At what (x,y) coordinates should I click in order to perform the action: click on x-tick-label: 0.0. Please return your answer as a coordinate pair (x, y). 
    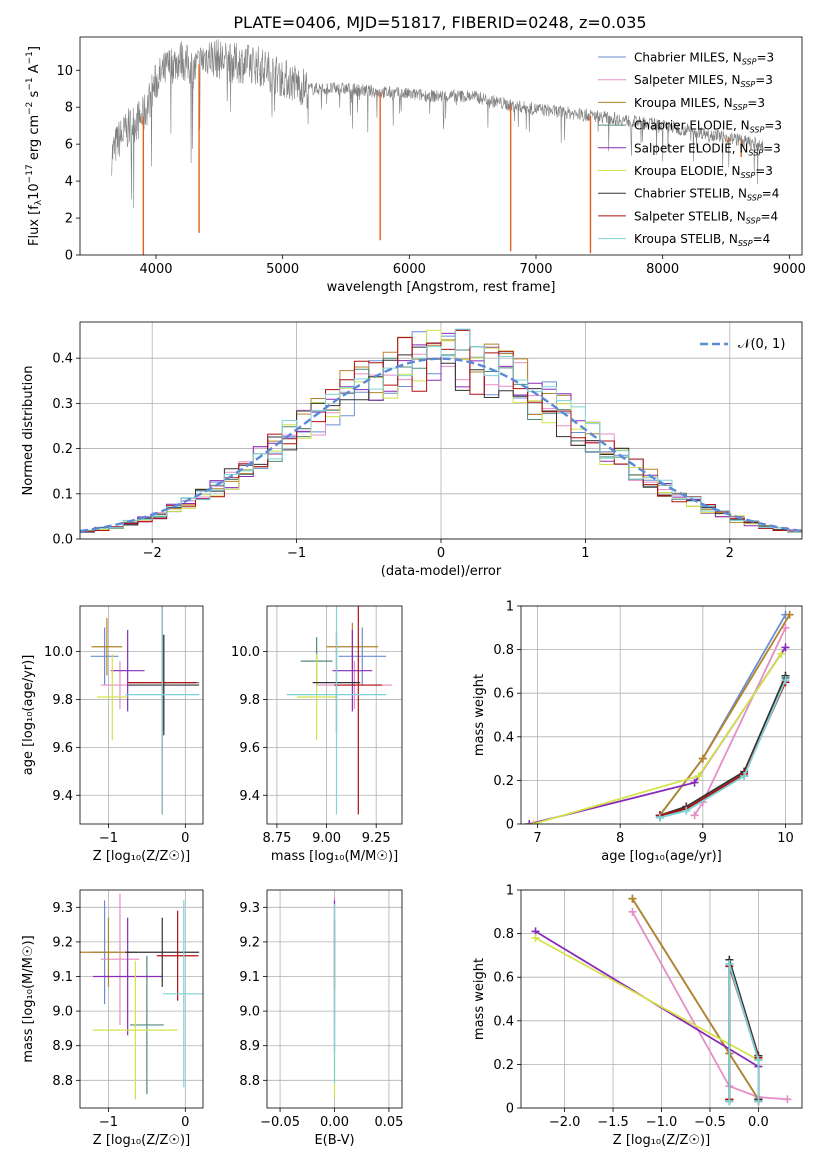
    Looking at the image, I should click on (758, 1122).